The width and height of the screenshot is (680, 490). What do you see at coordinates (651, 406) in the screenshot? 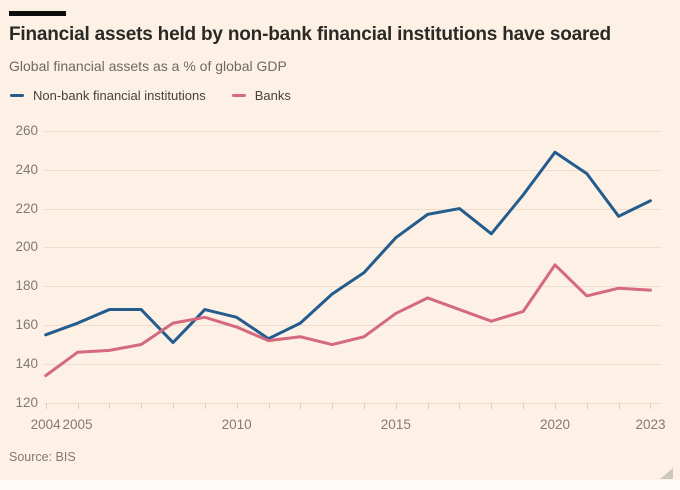
I see `x-tick-2023` at bounding box center [651, 406].